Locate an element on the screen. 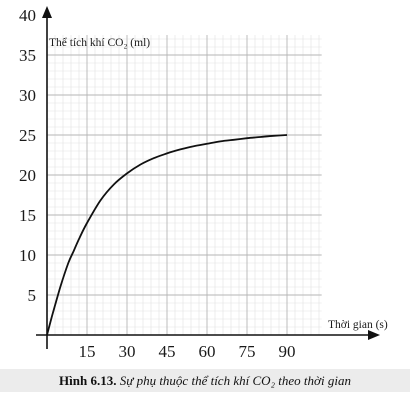  x-tick-labels: 15 30 45 60 75 90 is located at coordinates (187, 351).